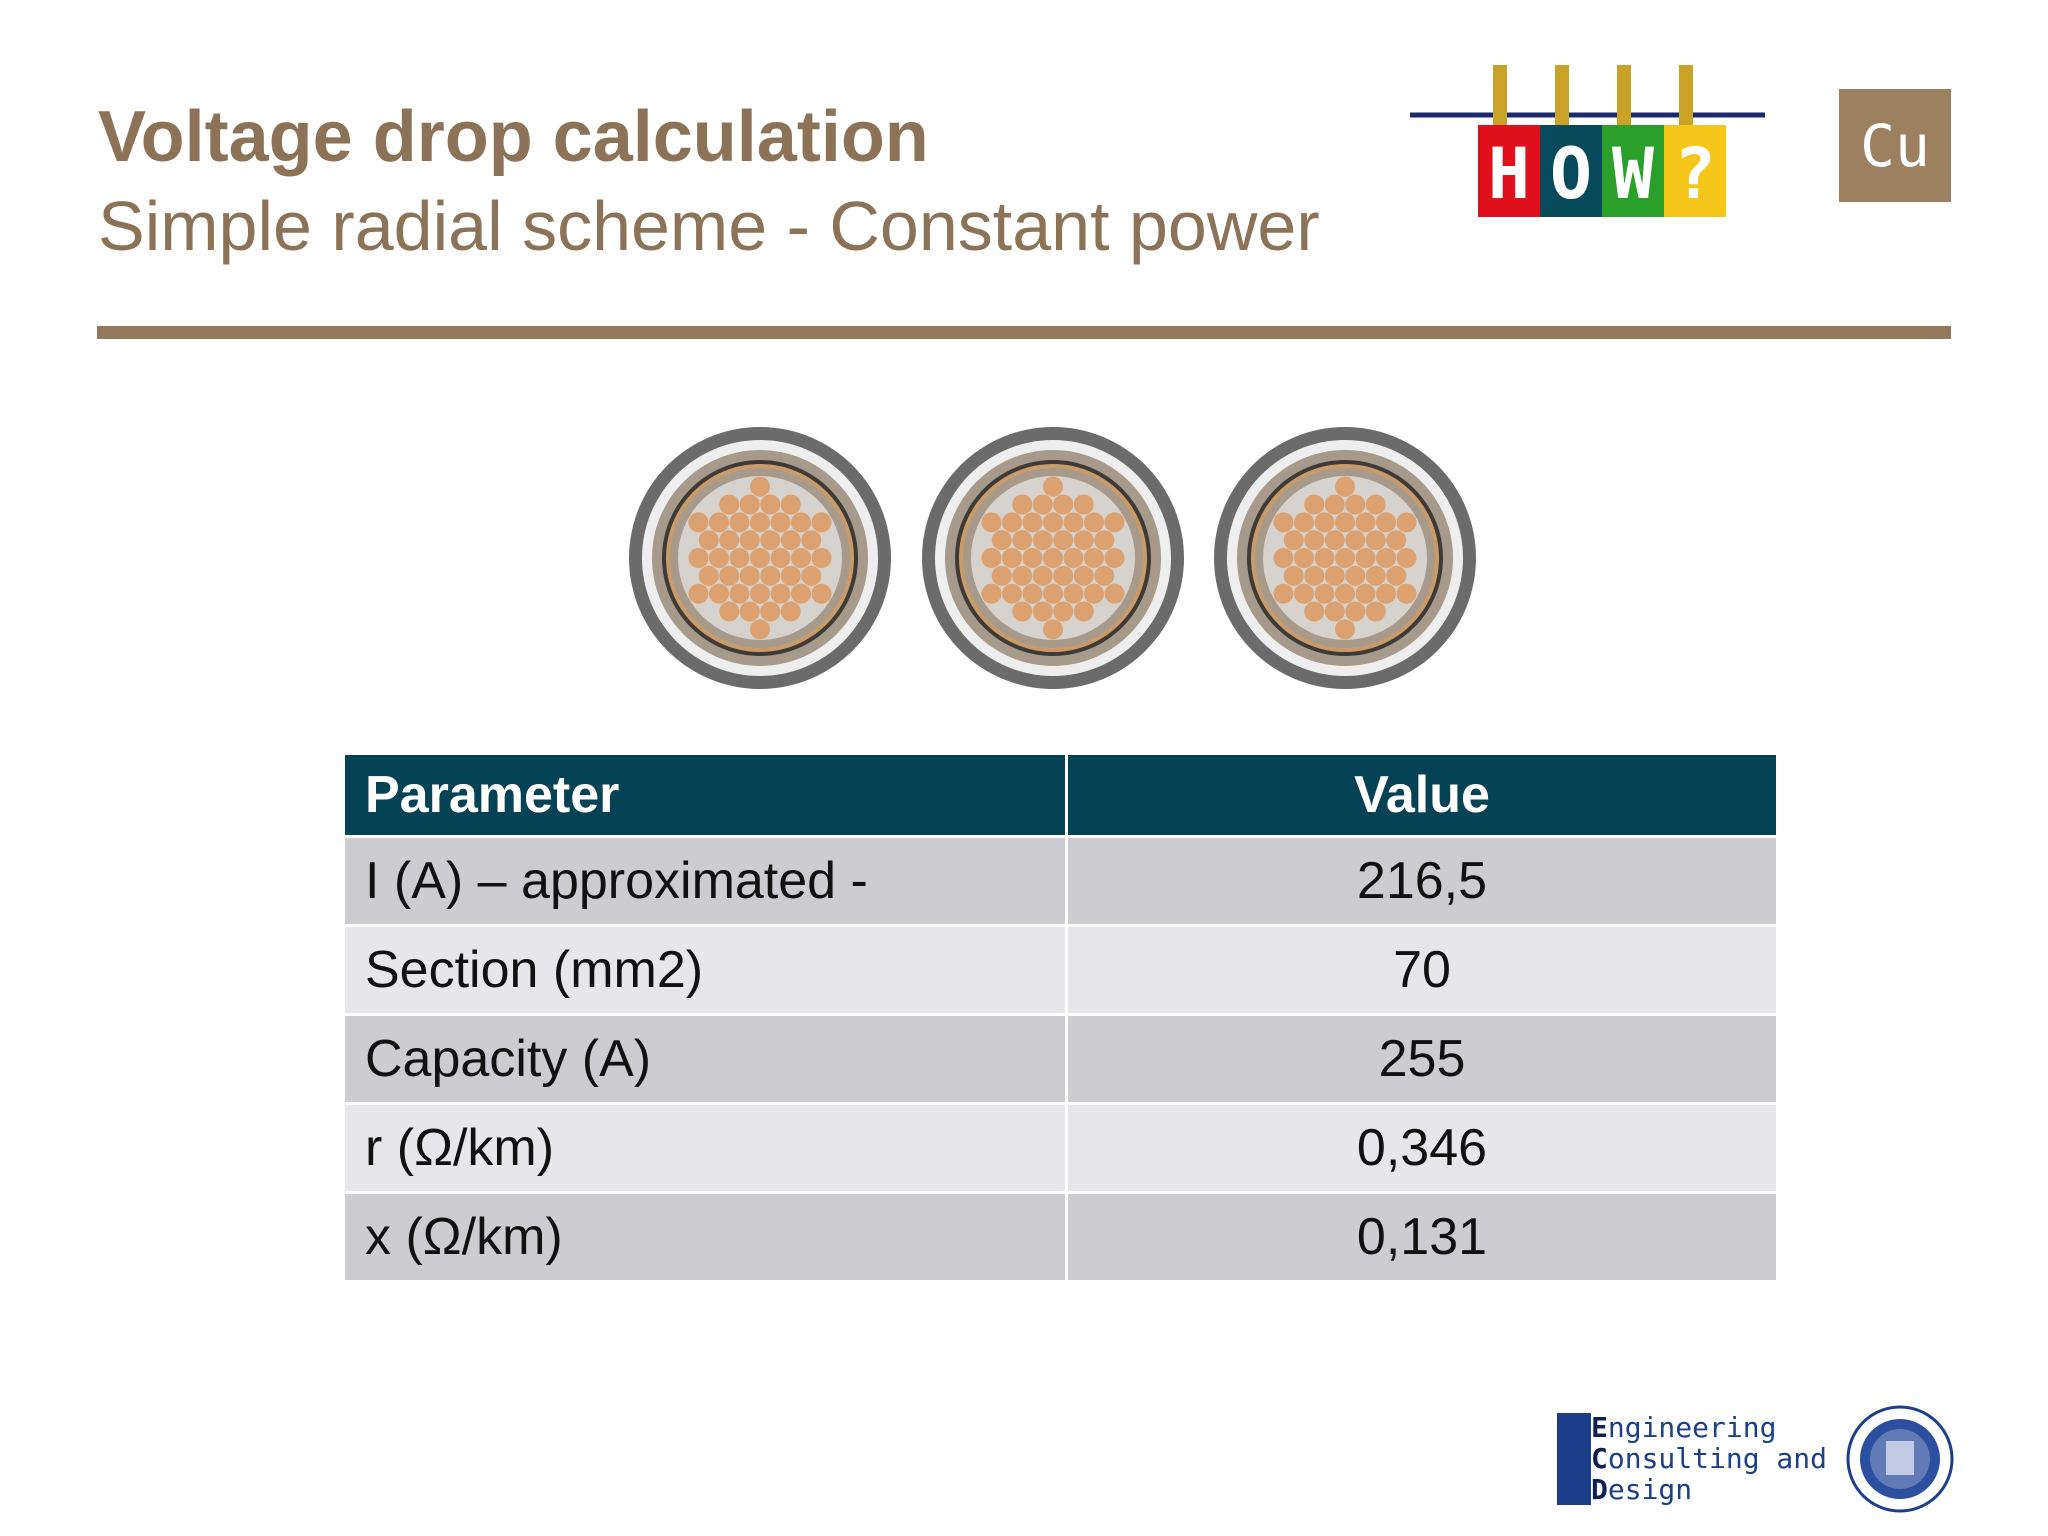 The image size is (2048, 1536). Describe the element at coordinates (1571, 174) in the screenshot. I see `logo-letter: O` at that location.